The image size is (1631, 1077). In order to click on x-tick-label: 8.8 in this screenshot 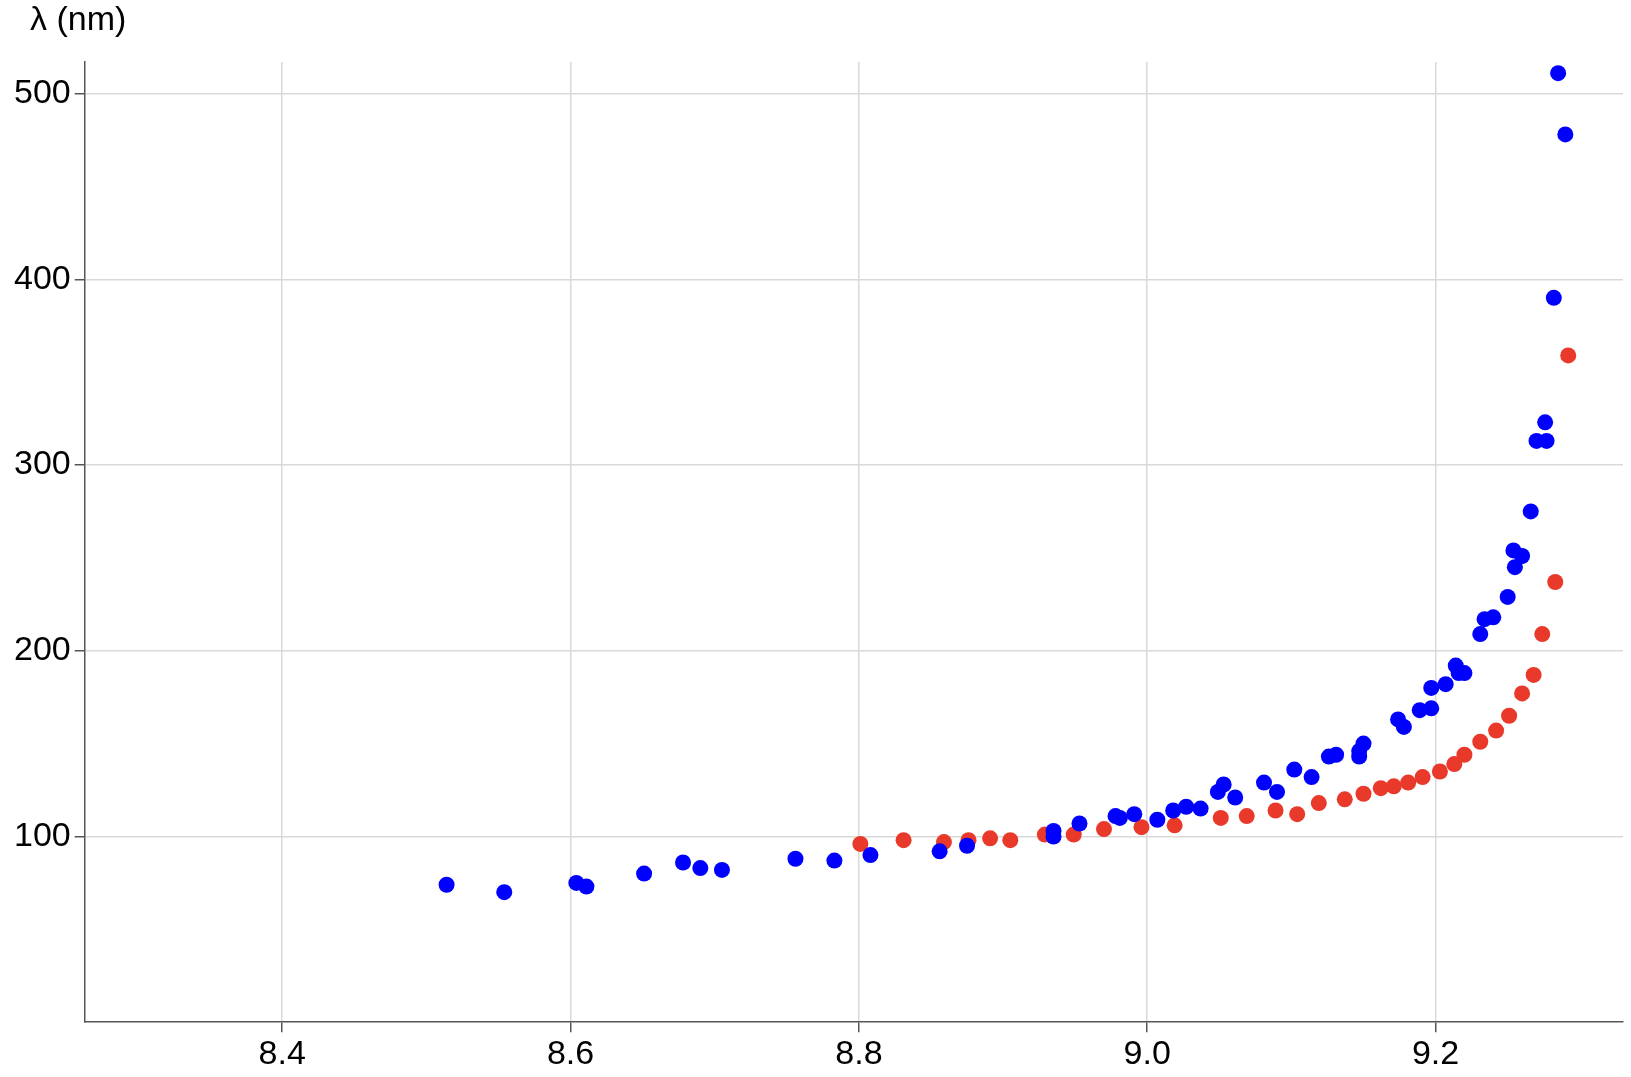, I will do `click(859, 1051)`.